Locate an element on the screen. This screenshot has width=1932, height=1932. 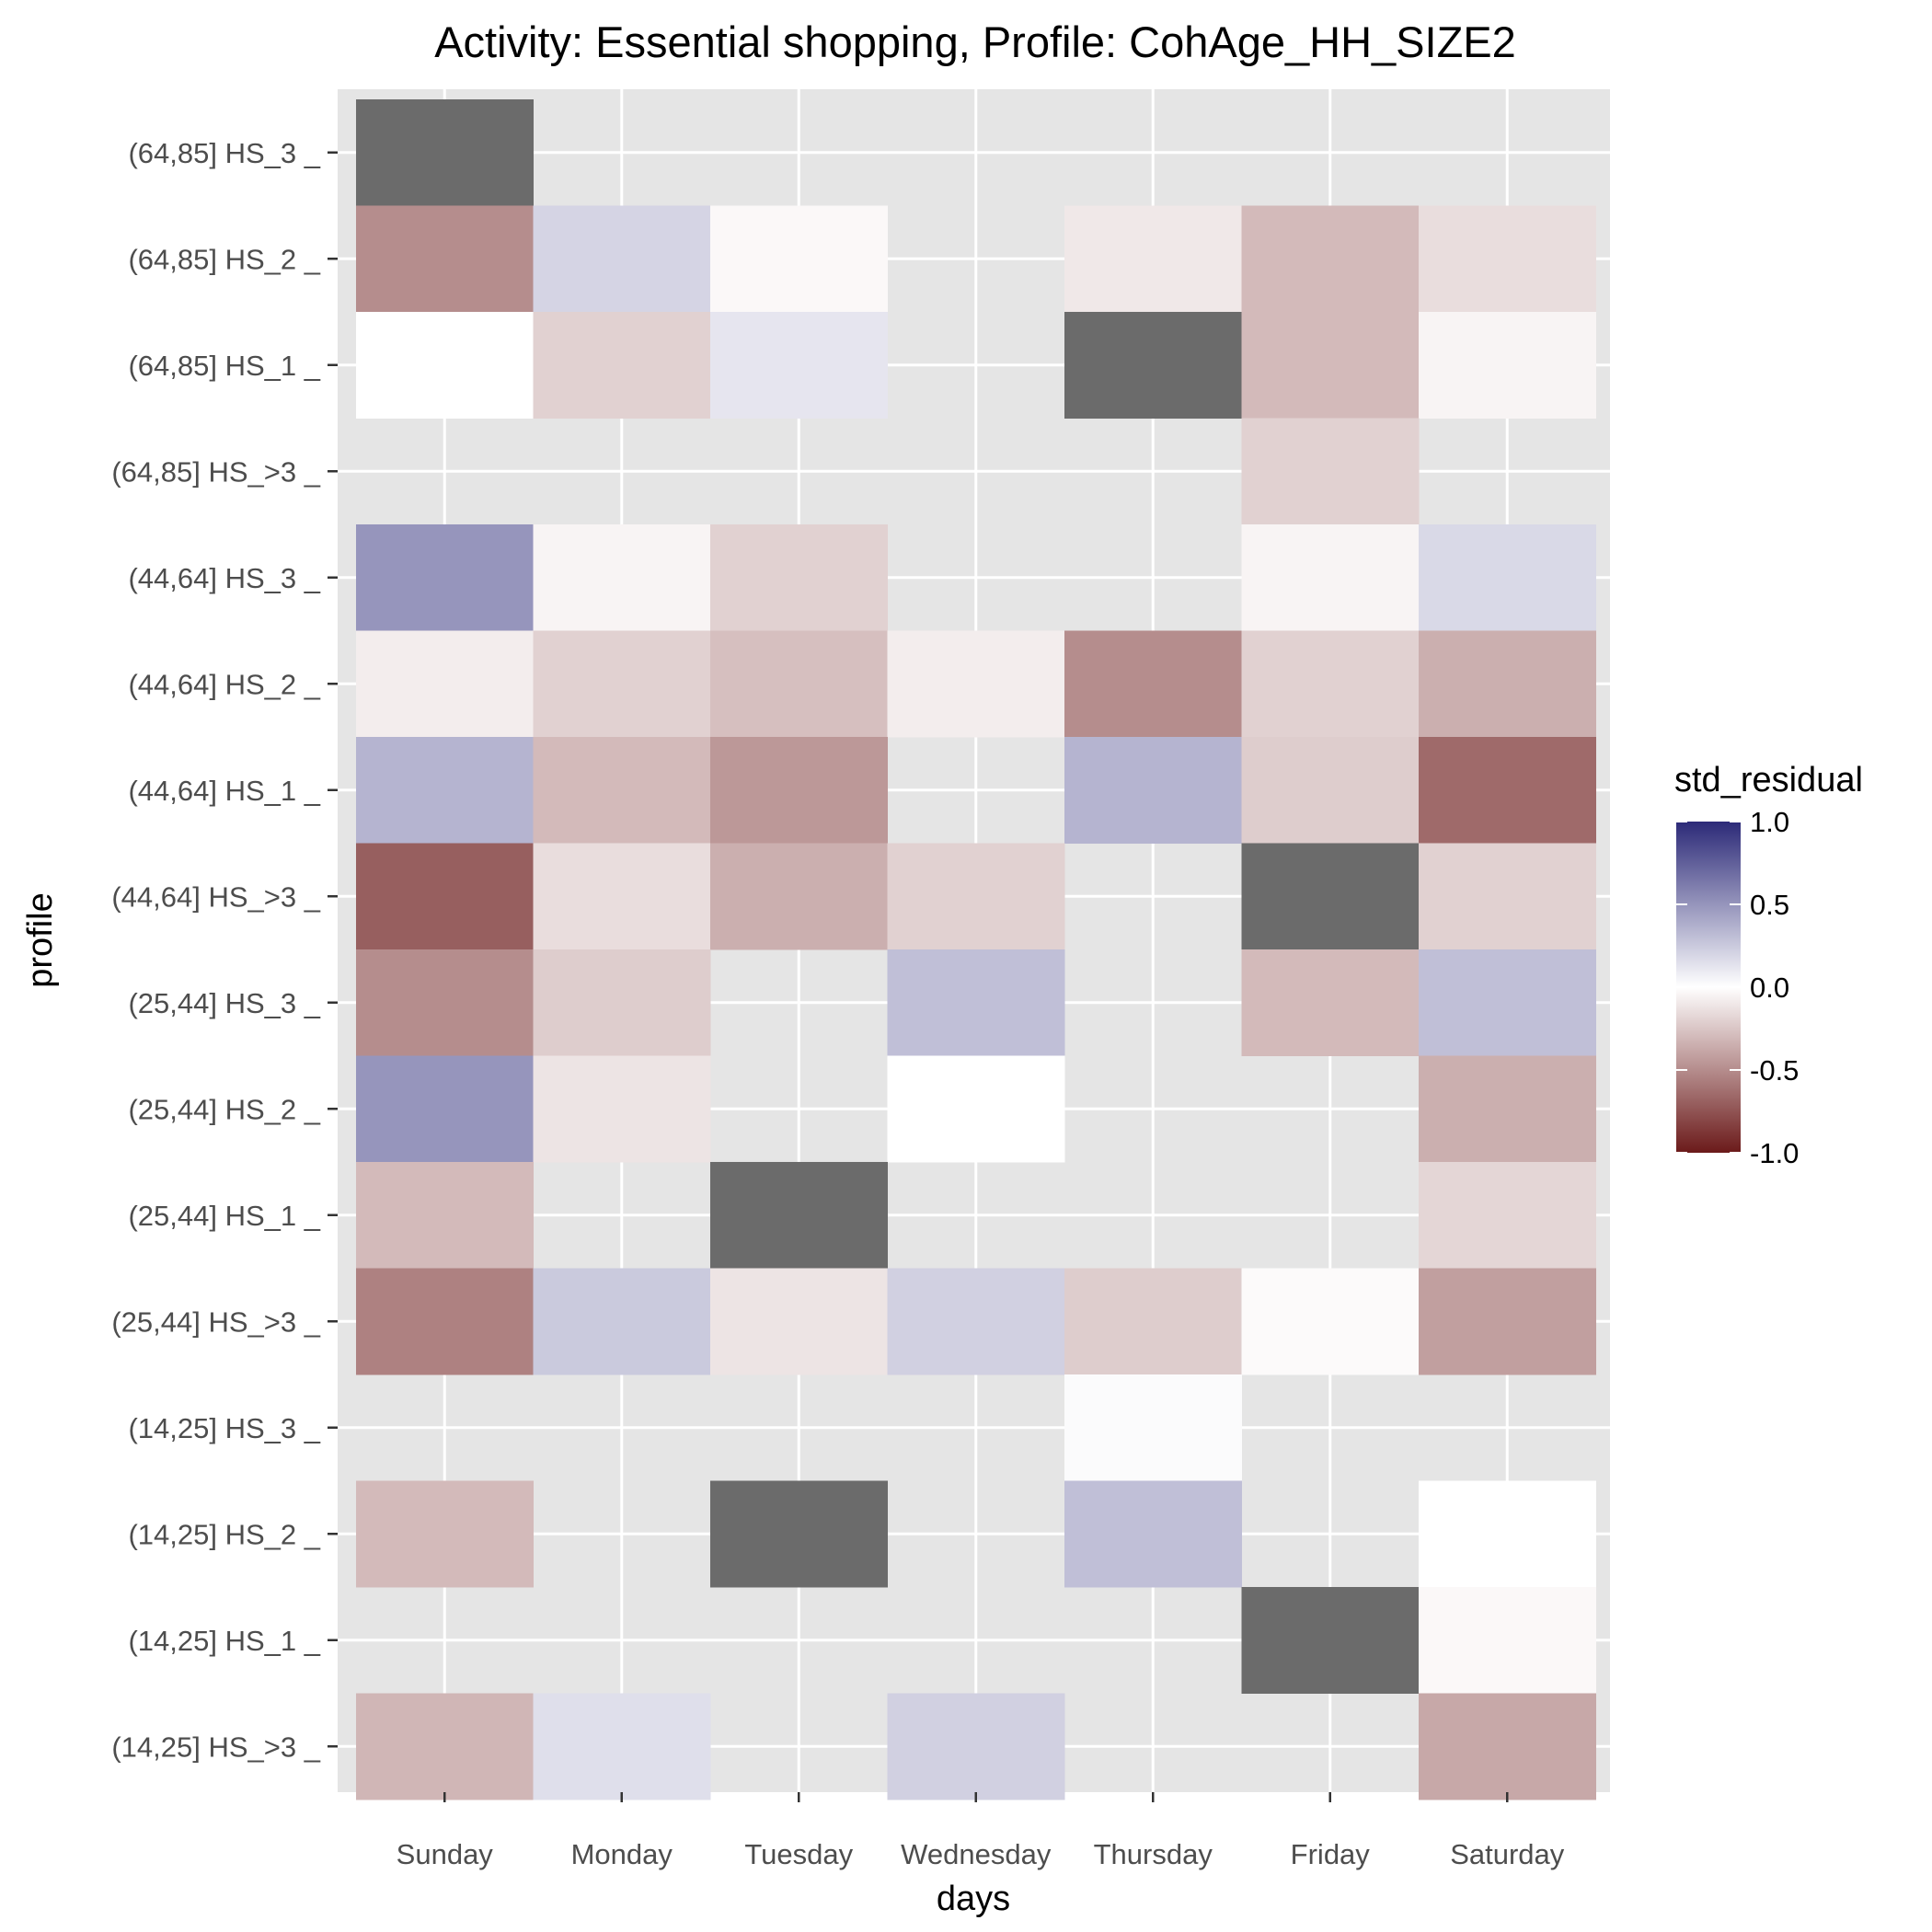
legend-tick-label: -1.0 is located at coordinates (1774, 1153).